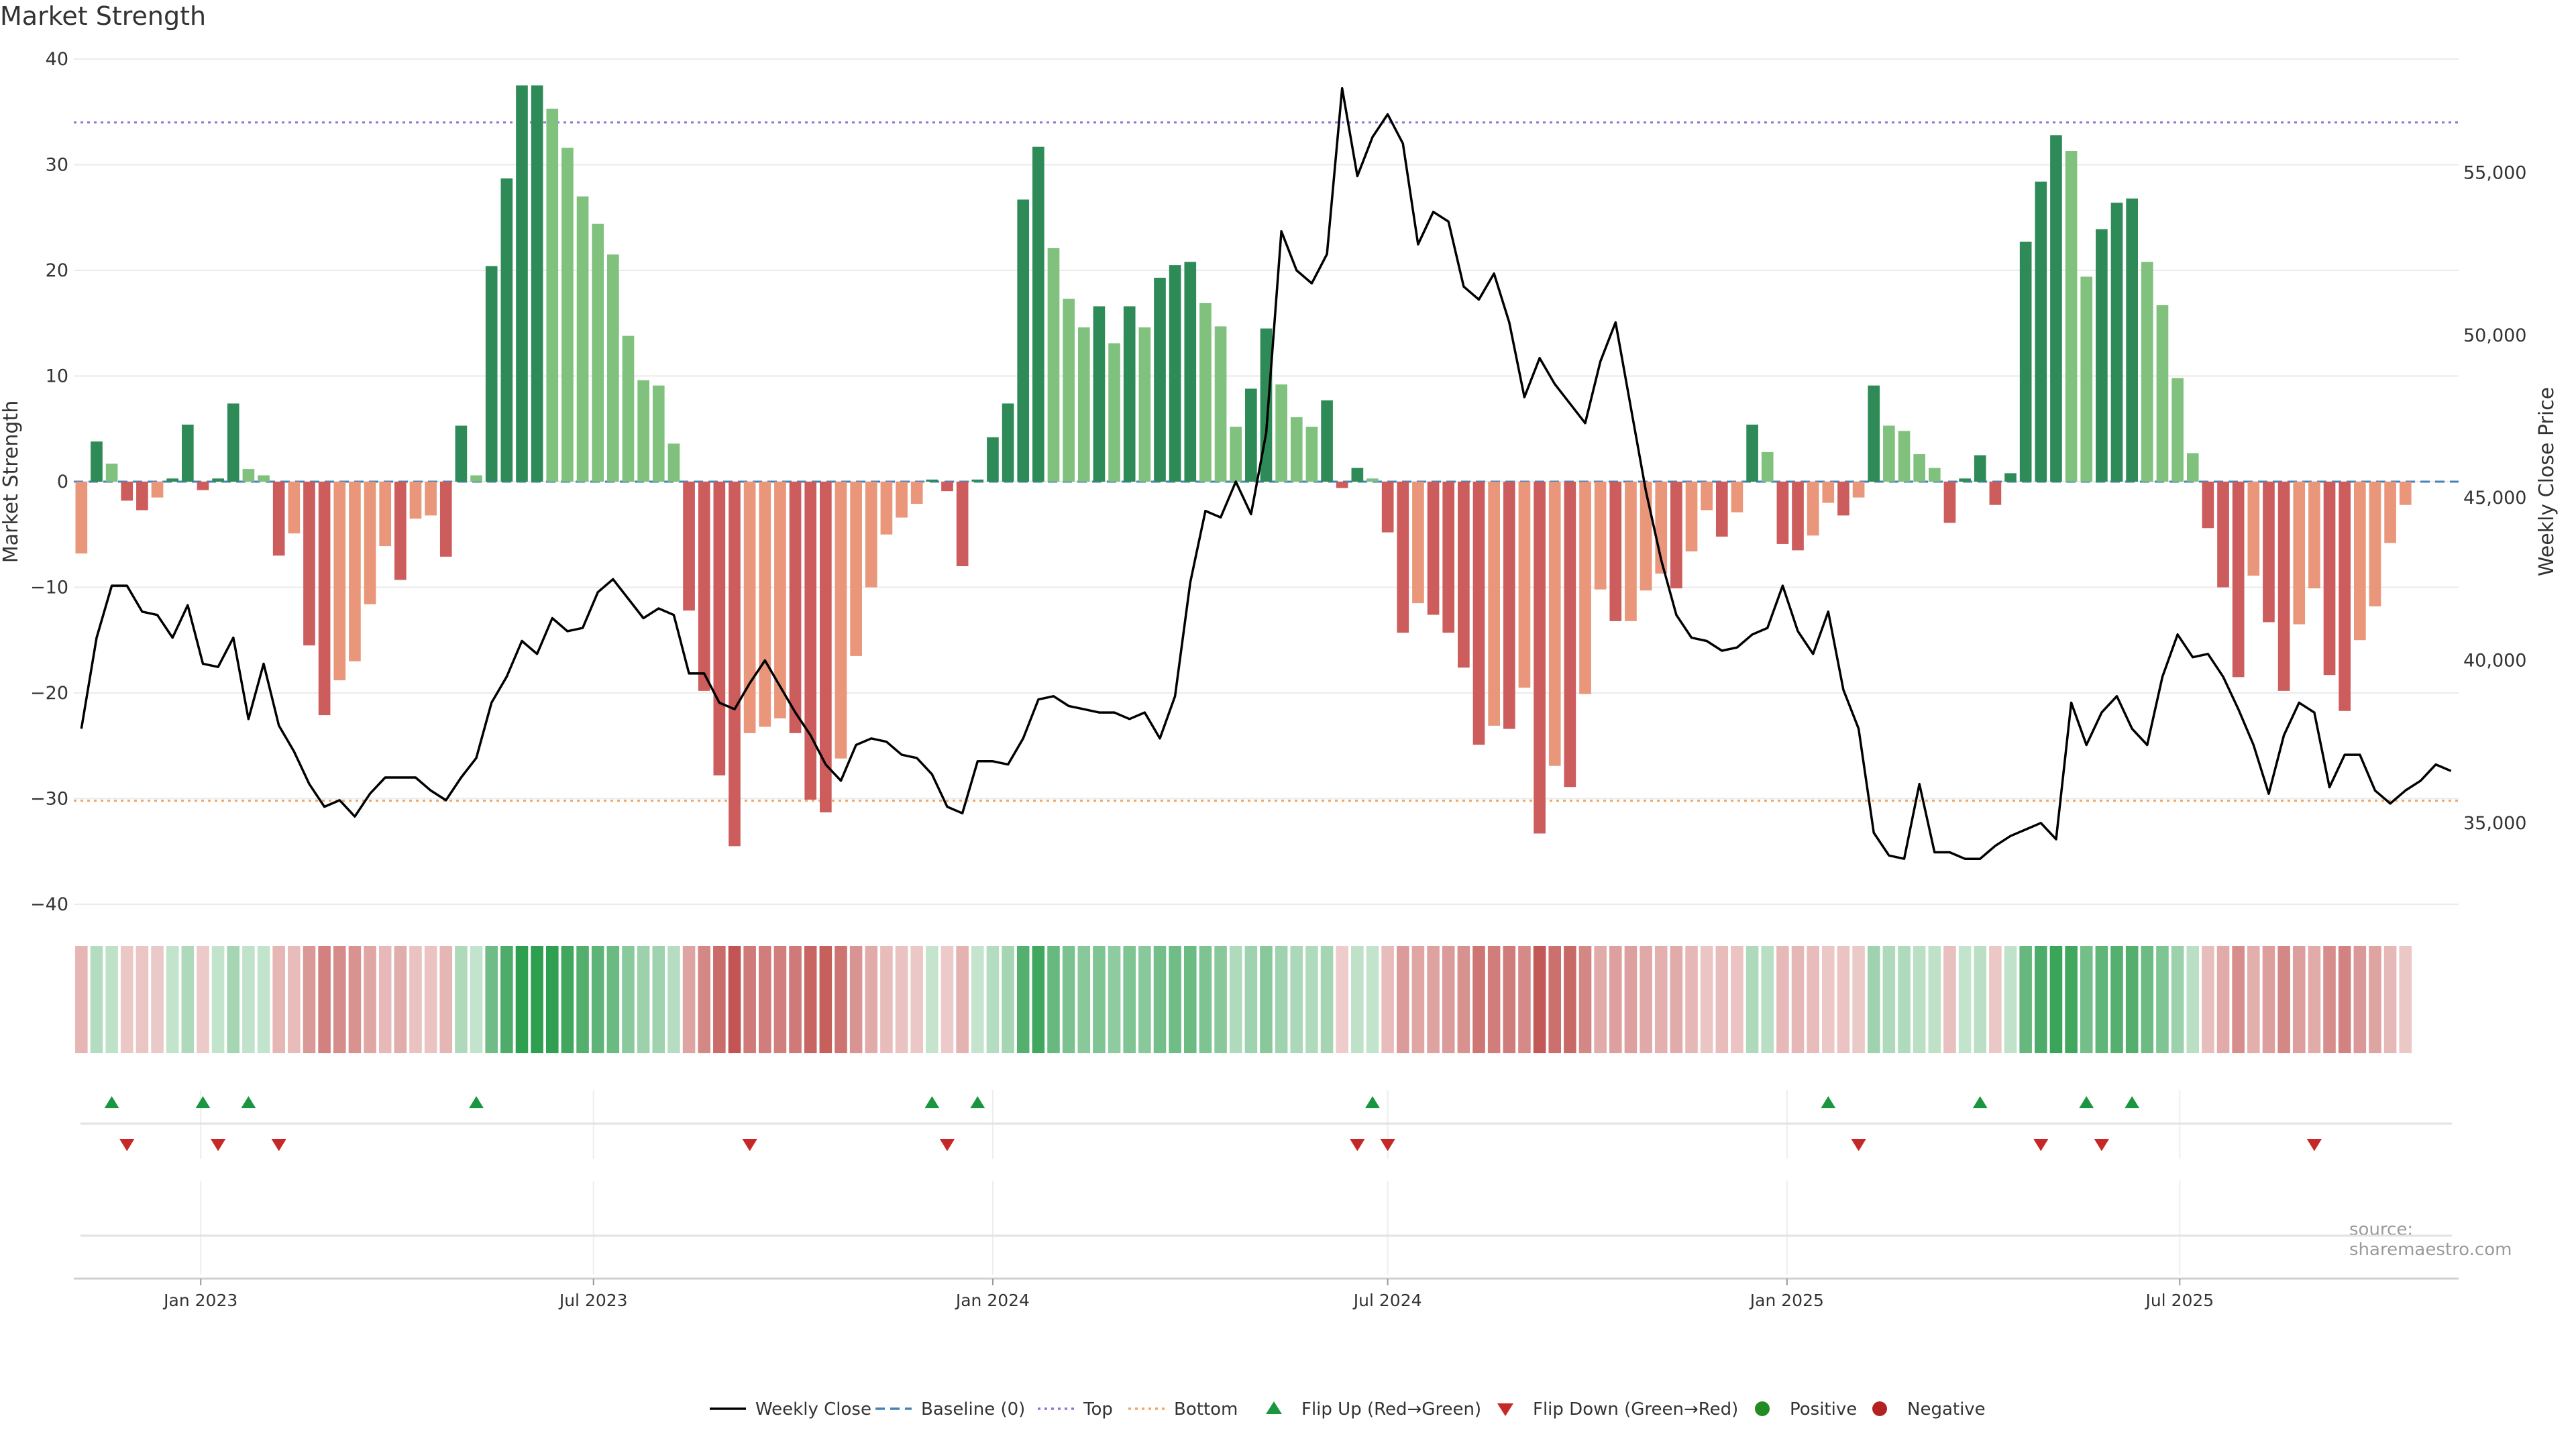 The width and height of the screenshot is (2576, 1449). Describe the element at coordinates (1806, 1409) in the screenshot. I see `legend-item: Positive` at that location.